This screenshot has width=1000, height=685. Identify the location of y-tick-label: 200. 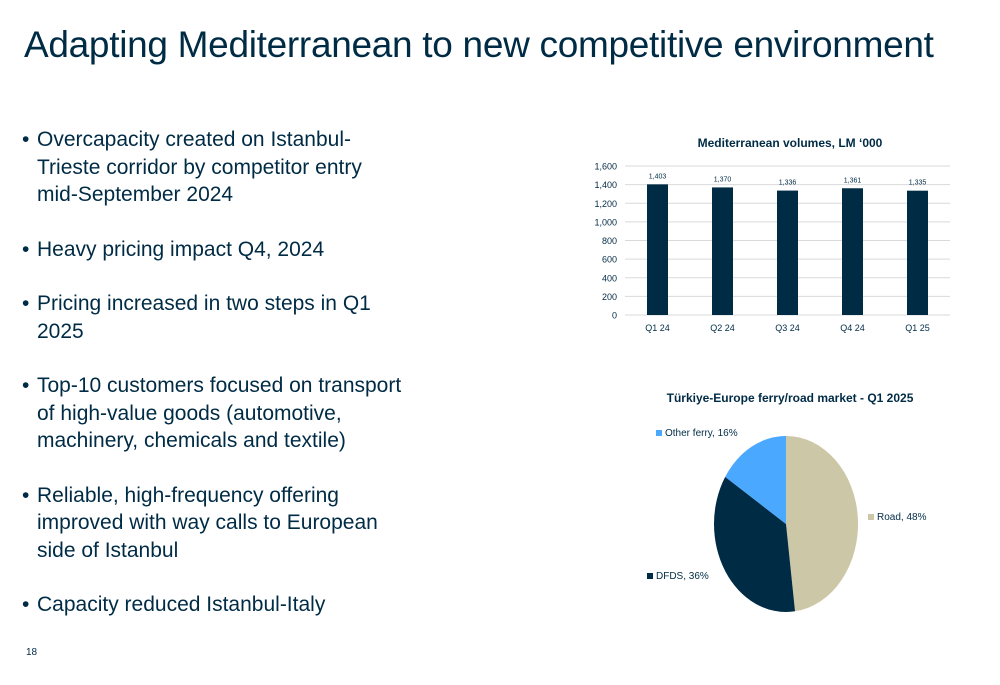
(609, 297).